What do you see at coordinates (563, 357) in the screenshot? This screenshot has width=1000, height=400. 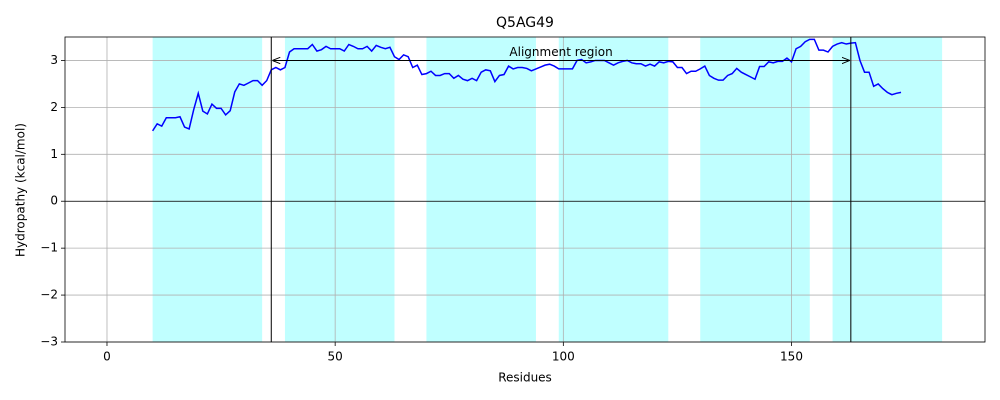 I see `x-tick-label: 100` at bounding box center [563, 357].